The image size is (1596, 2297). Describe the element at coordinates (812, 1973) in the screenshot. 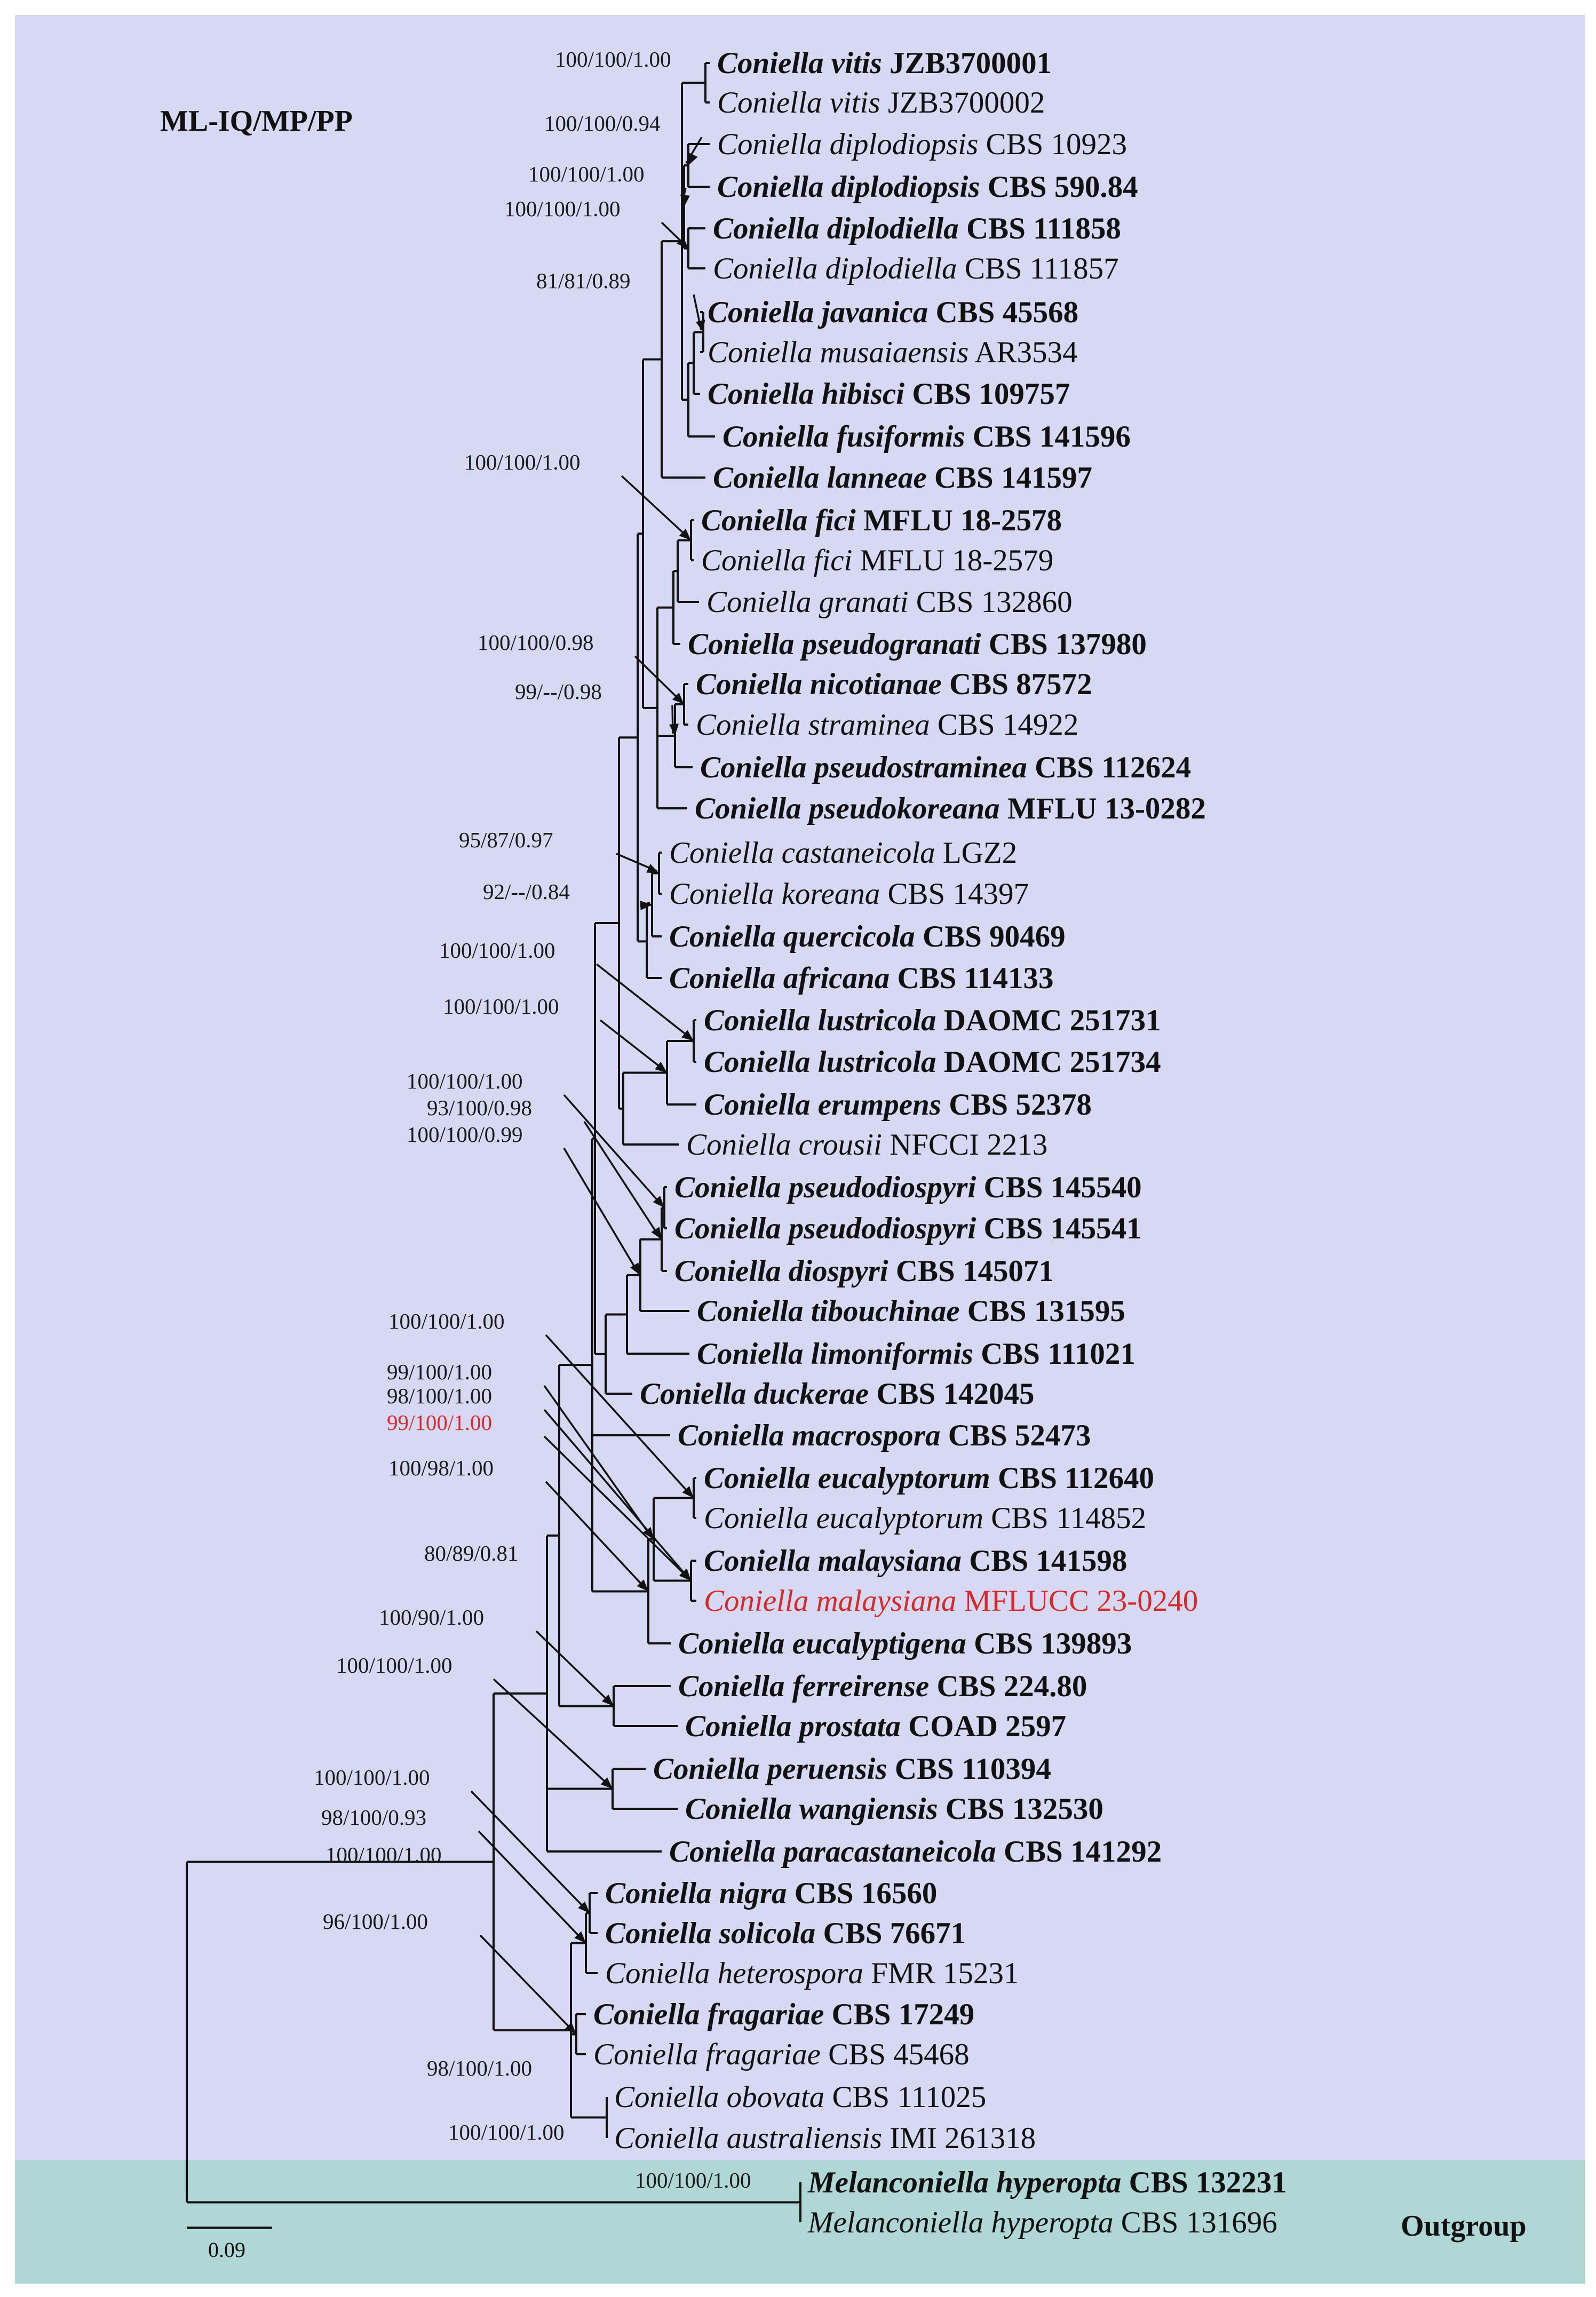

I see `taxon-label: Coniella heterospora FMR 15231` at that location.